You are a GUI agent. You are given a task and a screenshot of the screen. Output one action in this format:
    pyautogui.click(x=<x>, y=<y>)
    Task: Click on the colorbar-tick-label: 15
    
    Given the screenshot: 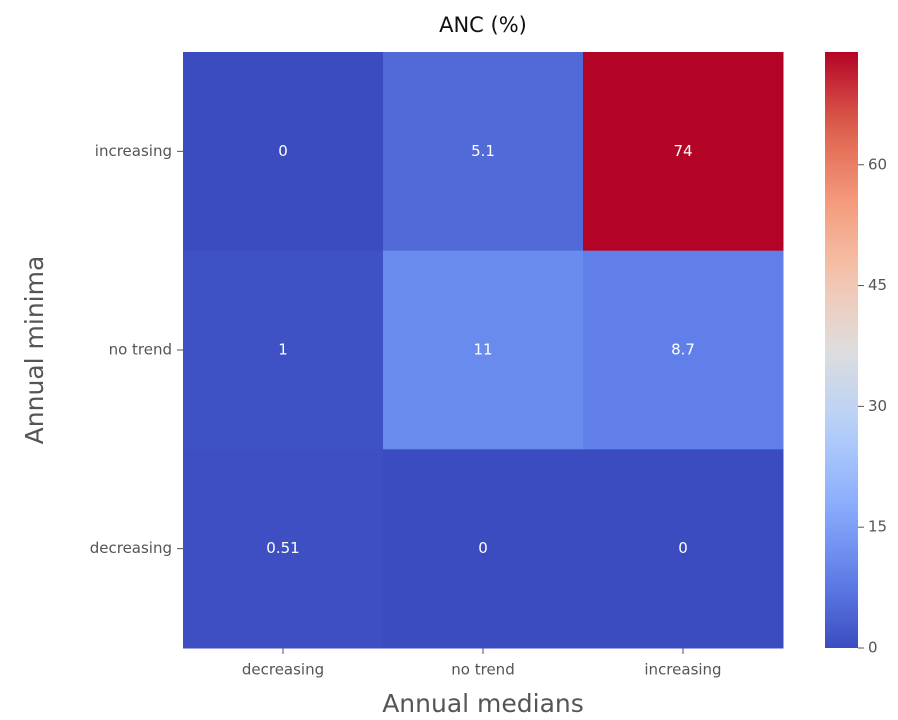 What is the action you would take?
    pyautogui.click(x=877, y=527)
    